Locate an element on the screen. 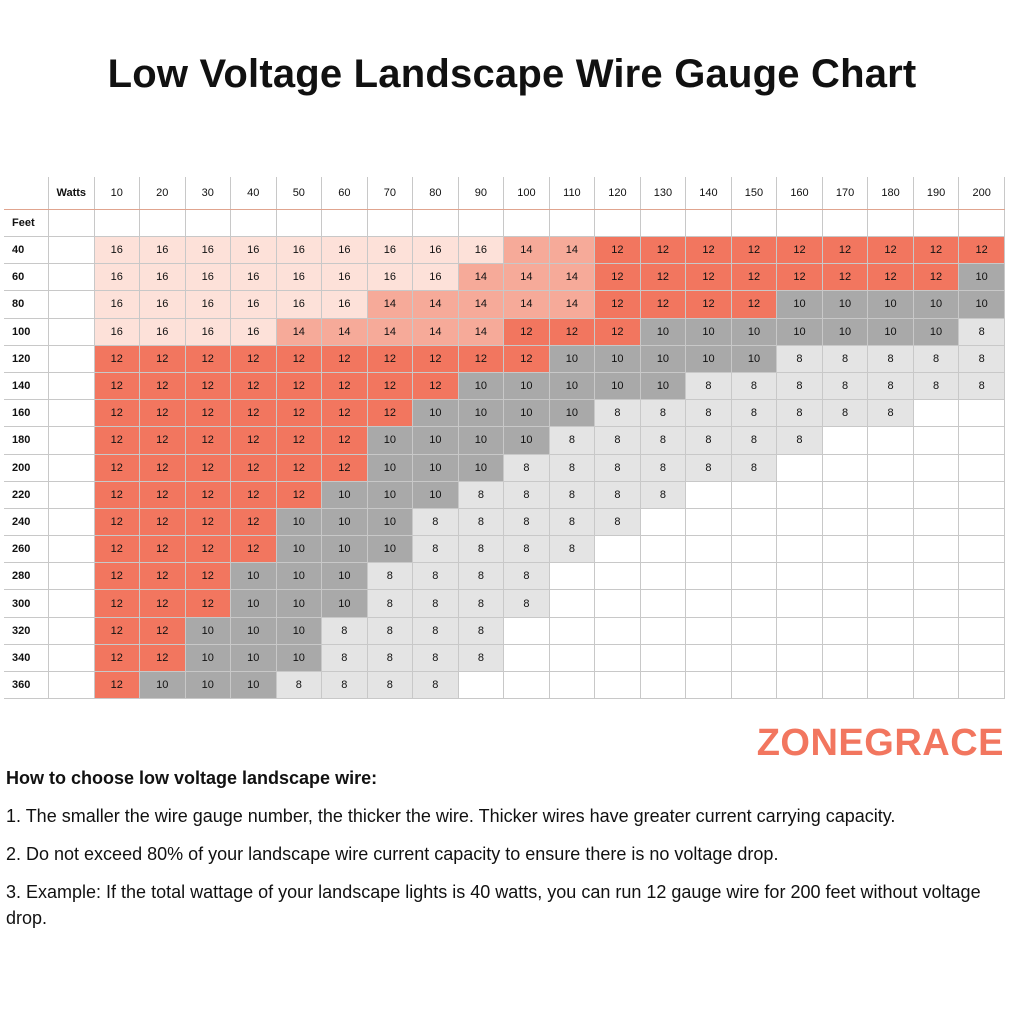 This screenshot has height=1024, width=1024. chart-title: Low Voltage Landscape Wire Gauge Chart is located at coordinates (512, 74).